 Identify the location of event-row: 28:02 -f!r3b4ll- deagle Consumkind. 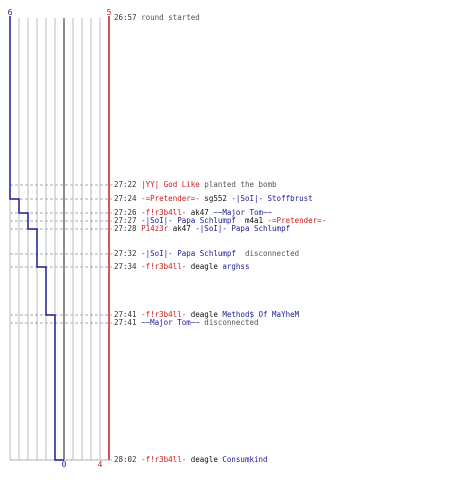
(191, 459).